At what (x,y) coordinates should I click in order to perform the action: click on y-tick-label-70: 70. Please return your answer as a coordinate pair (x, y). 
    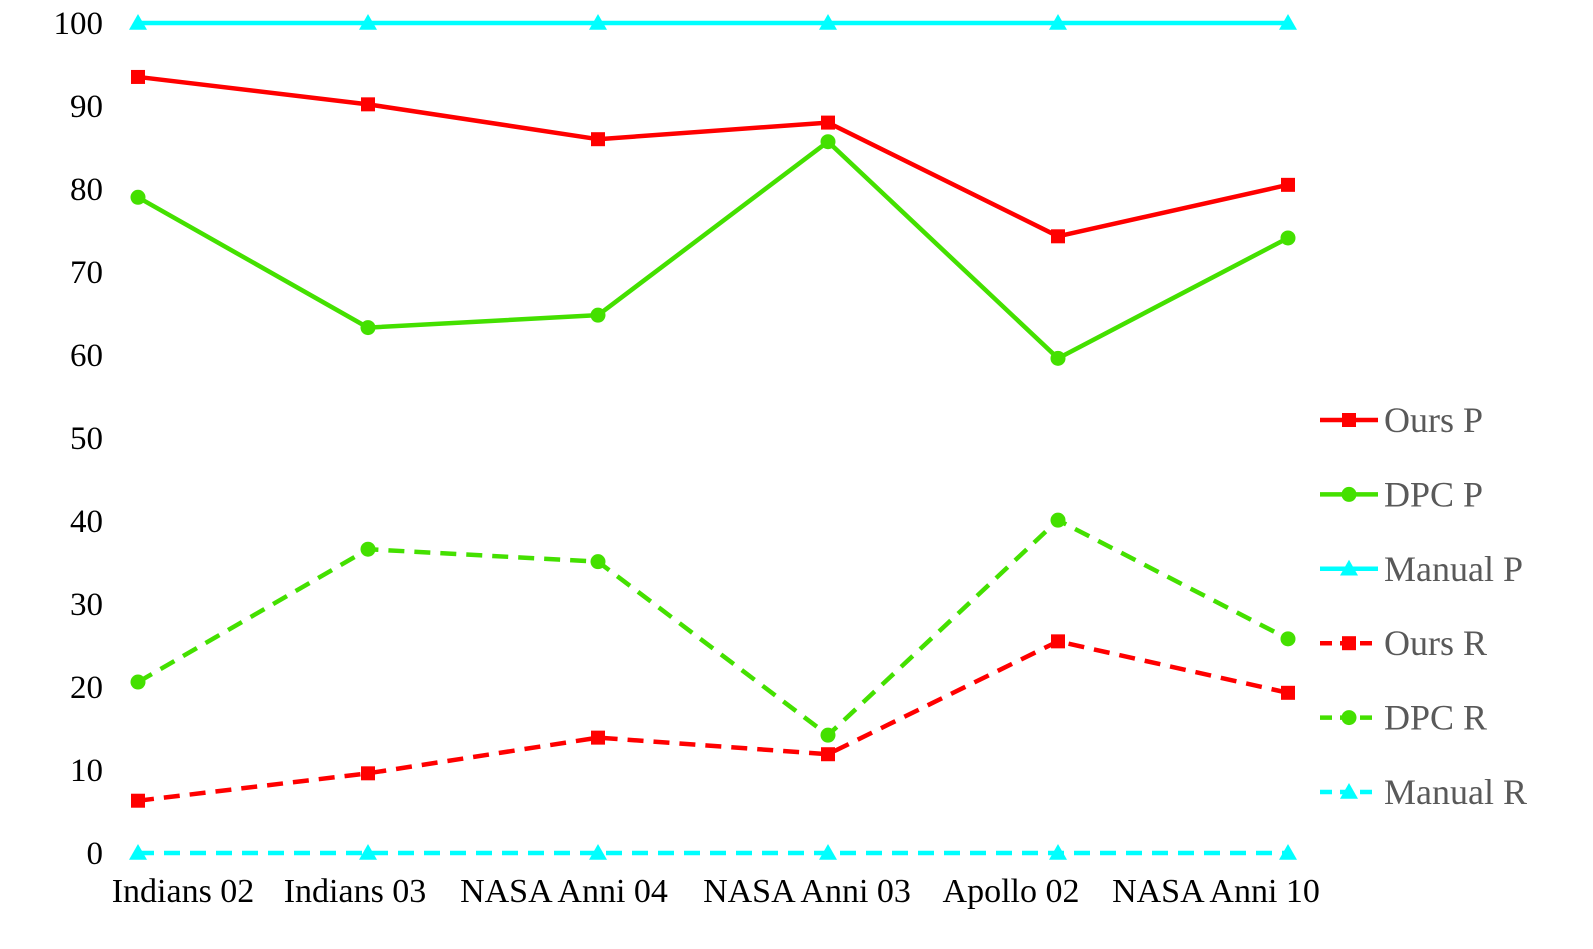
    Looking at the image, I should click on (86, 273).